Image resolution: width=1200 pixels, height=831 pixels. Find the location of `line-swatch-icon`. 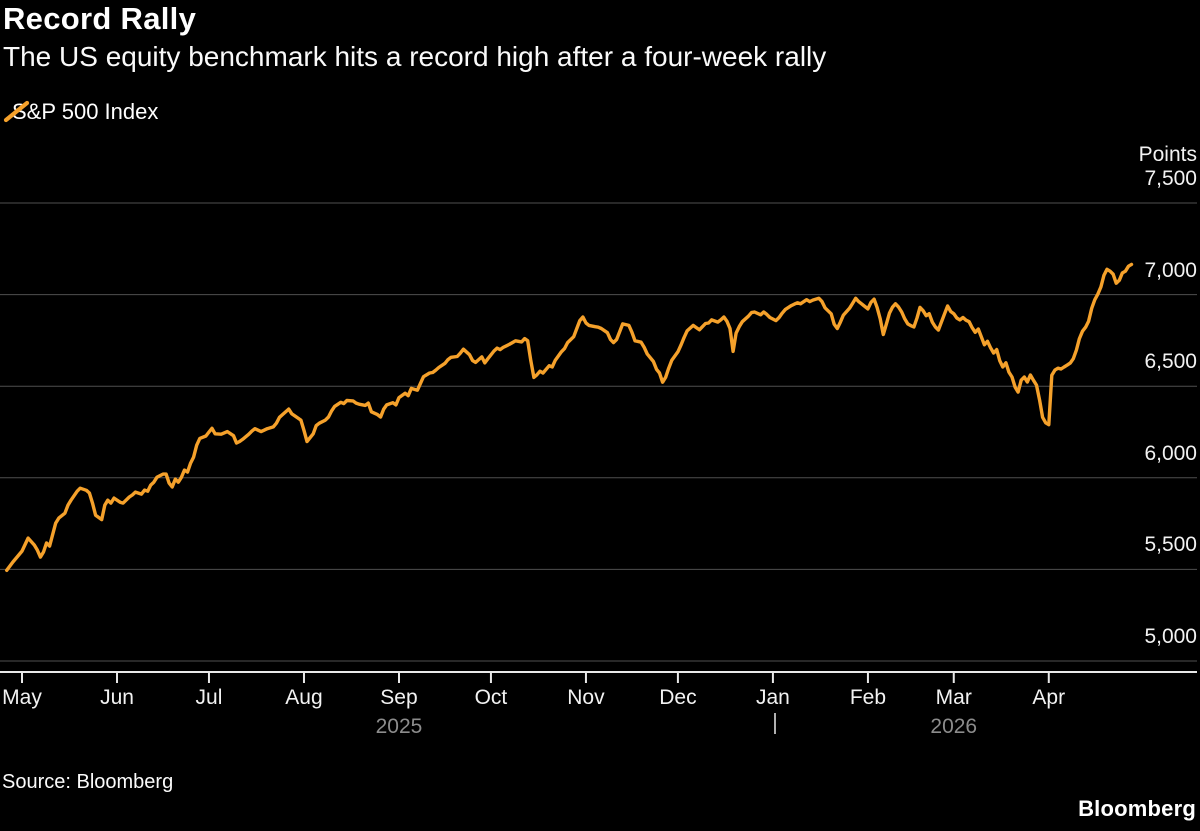

line-swatch-icon is located at coordinates (16, 111).